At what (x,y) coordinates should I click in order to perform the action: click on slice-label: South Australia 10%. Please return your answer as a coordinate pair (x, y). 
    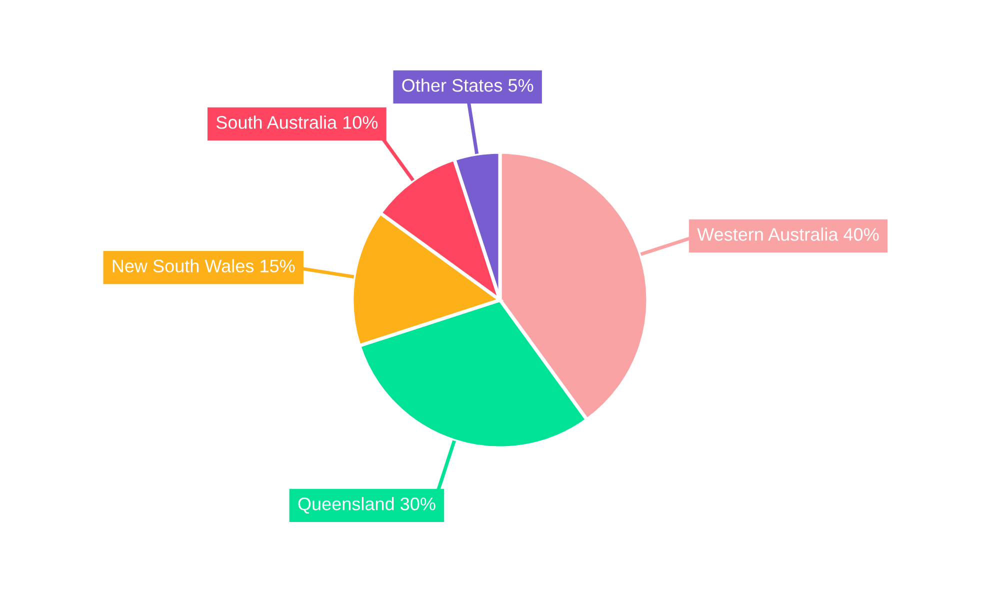
    Looking at the image, I should click on (297, 122).